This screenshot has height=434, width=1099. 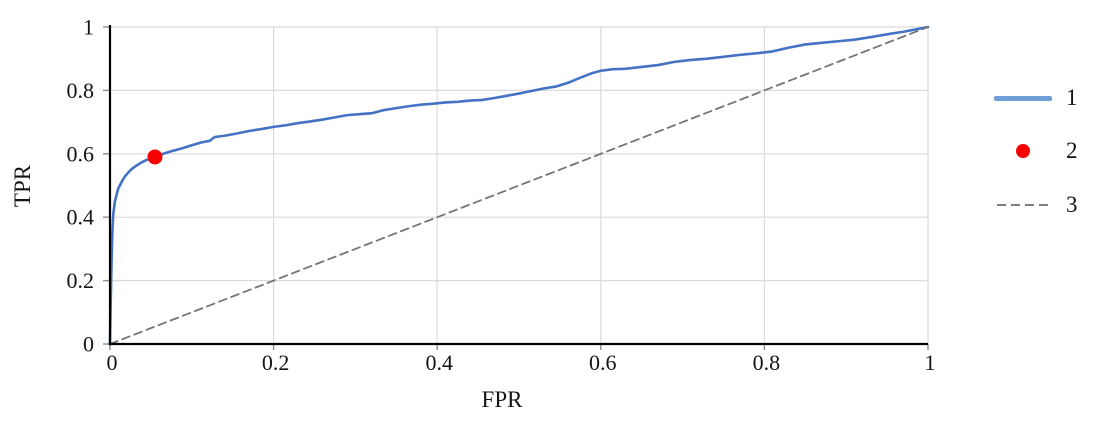 What do you see at coordinates (1072, 97) in the screenshot?
I see `legend-label: 1` at bounding box center [1072, 97].